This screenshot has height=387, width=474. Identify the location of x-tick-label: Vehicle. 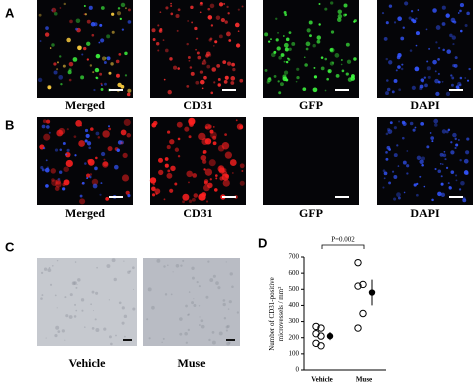
(322, 380).